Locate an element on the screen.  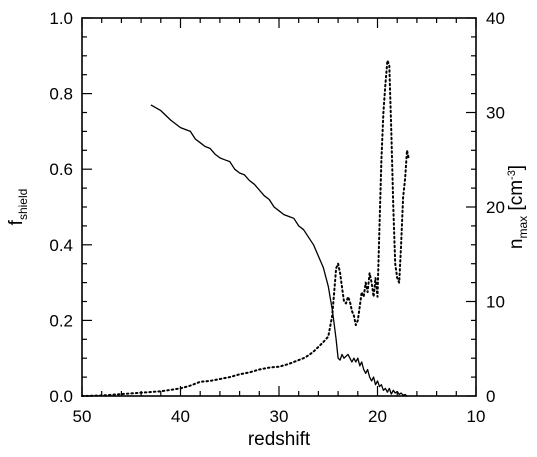
y-left-tick-label: 0.4 is located at coordinates (61, 245).